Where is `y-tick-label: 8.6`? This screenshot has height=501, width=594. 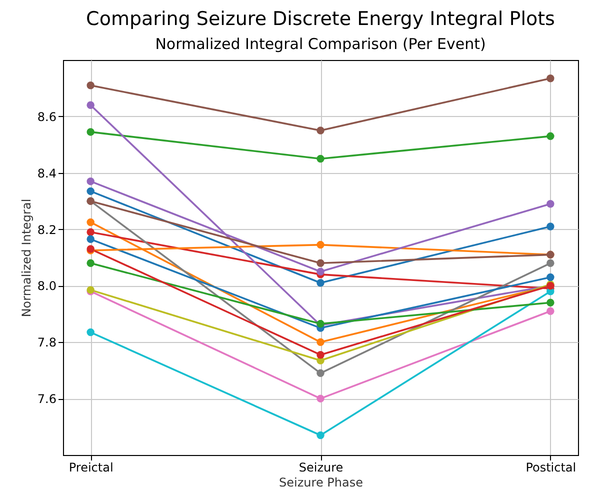 y-tick-label: 8.6 is located at coordinates (46, 117).